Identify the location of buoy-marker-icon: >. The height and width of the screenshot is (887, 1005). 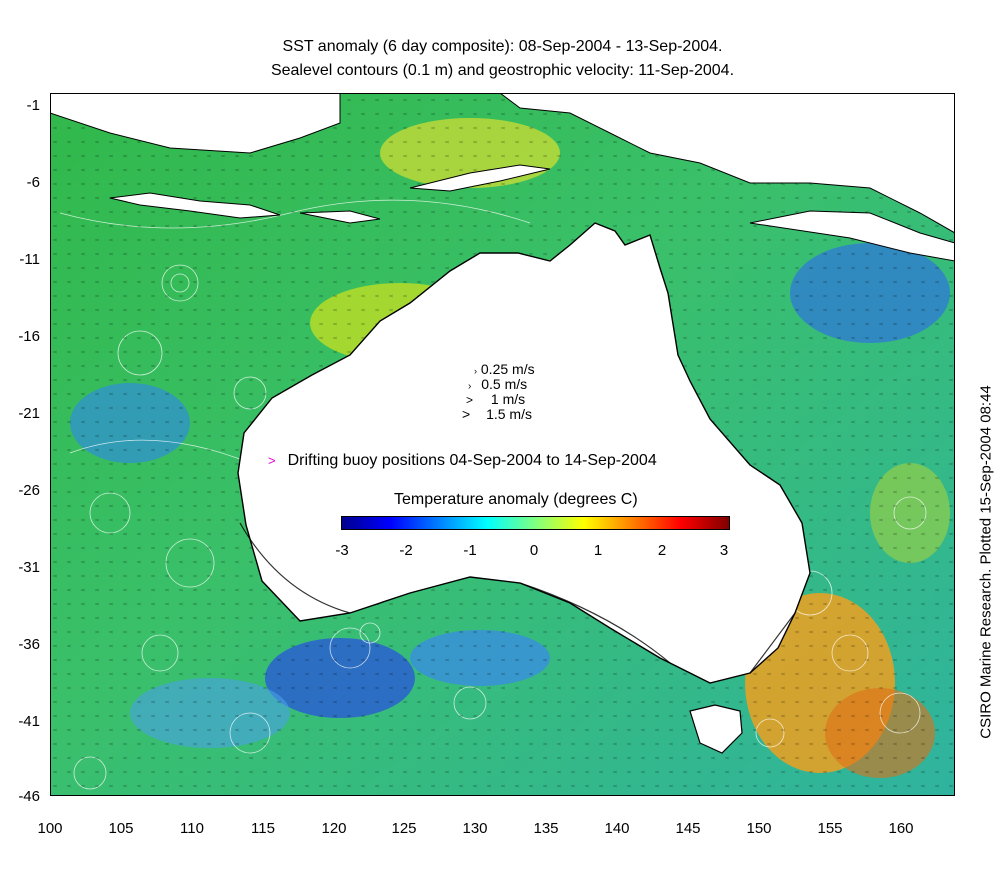
(272, 460).